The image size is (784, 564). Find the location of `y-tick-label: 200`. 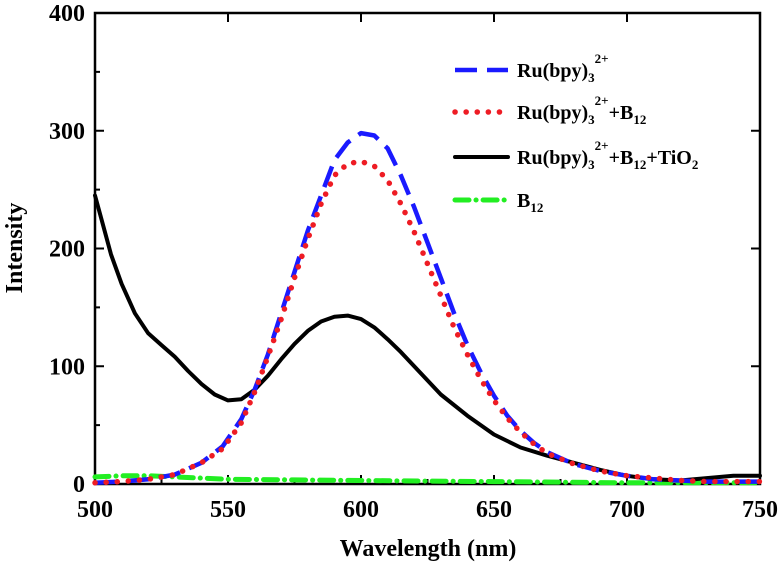

y-tick-label: 200 is located at coordinates (67, 250).